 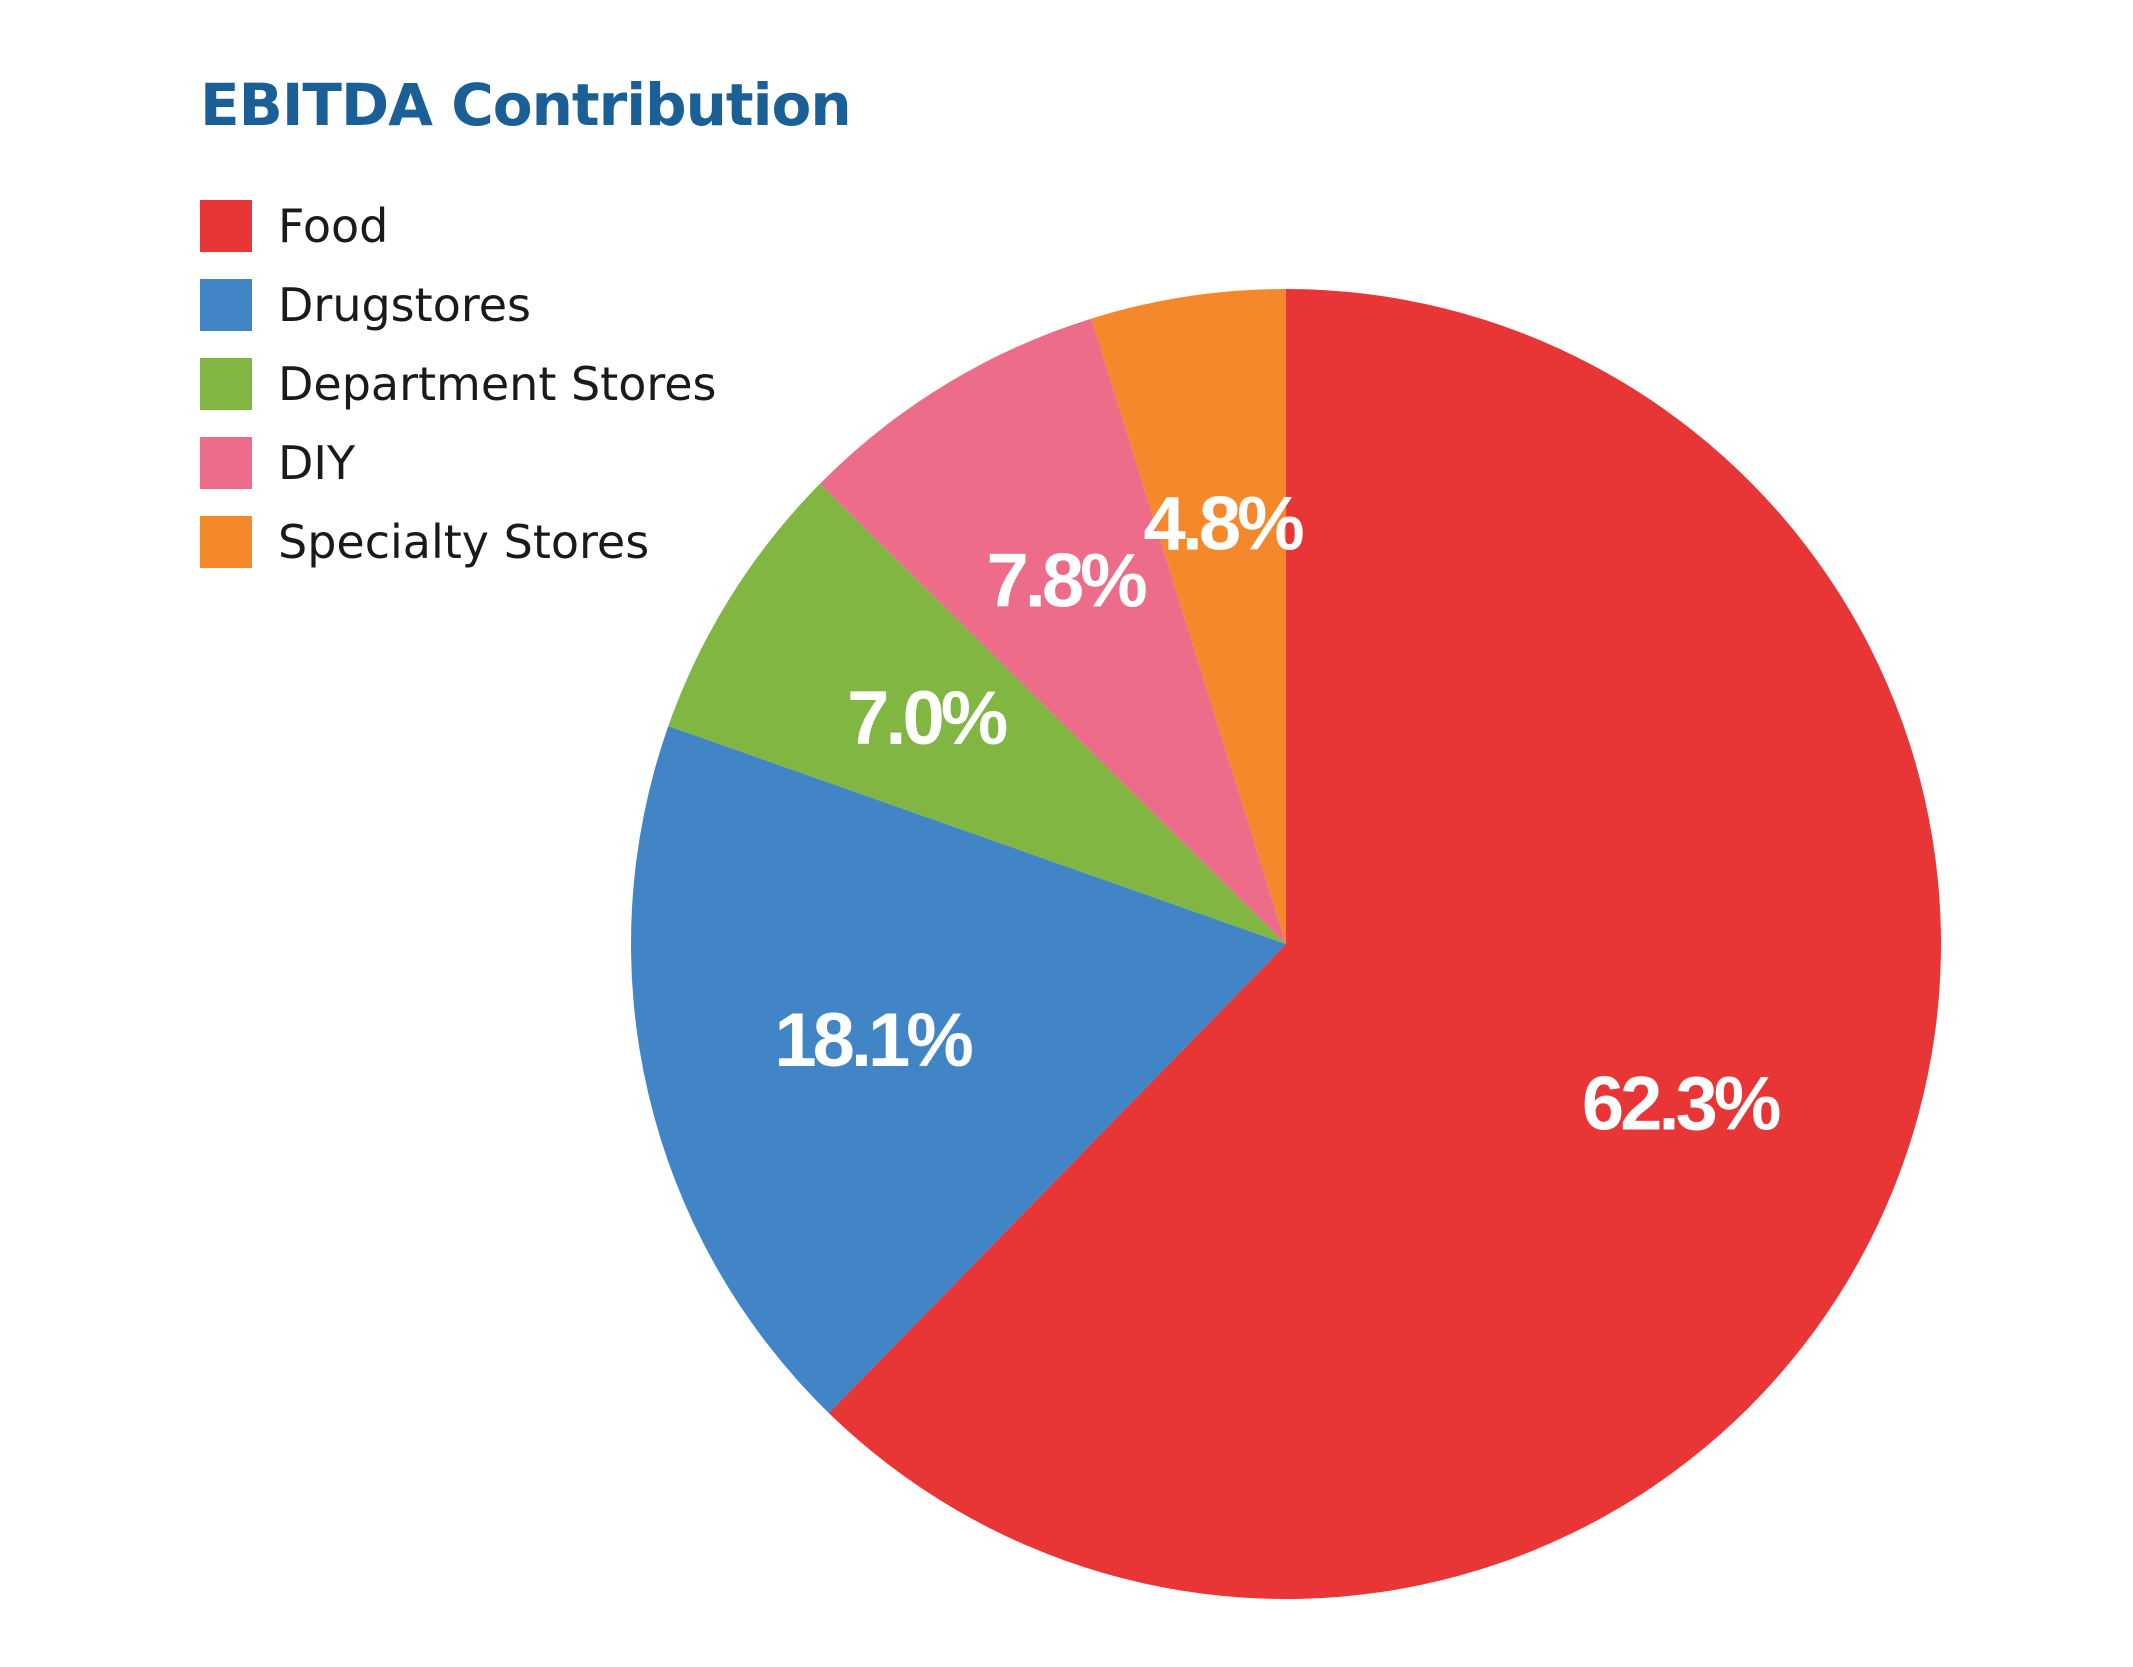 I want to click on slice-label-department-stores: 7.0%, so click(x=927, y=718).